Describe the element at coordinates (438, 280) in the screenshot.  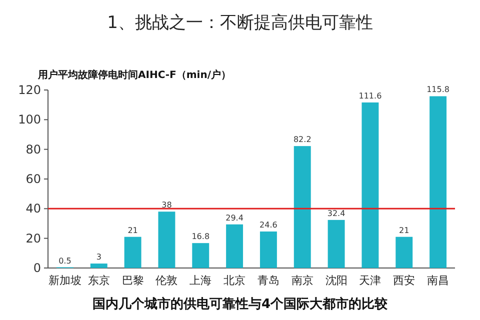
I see `x-tick-label: 南昌` at that location.